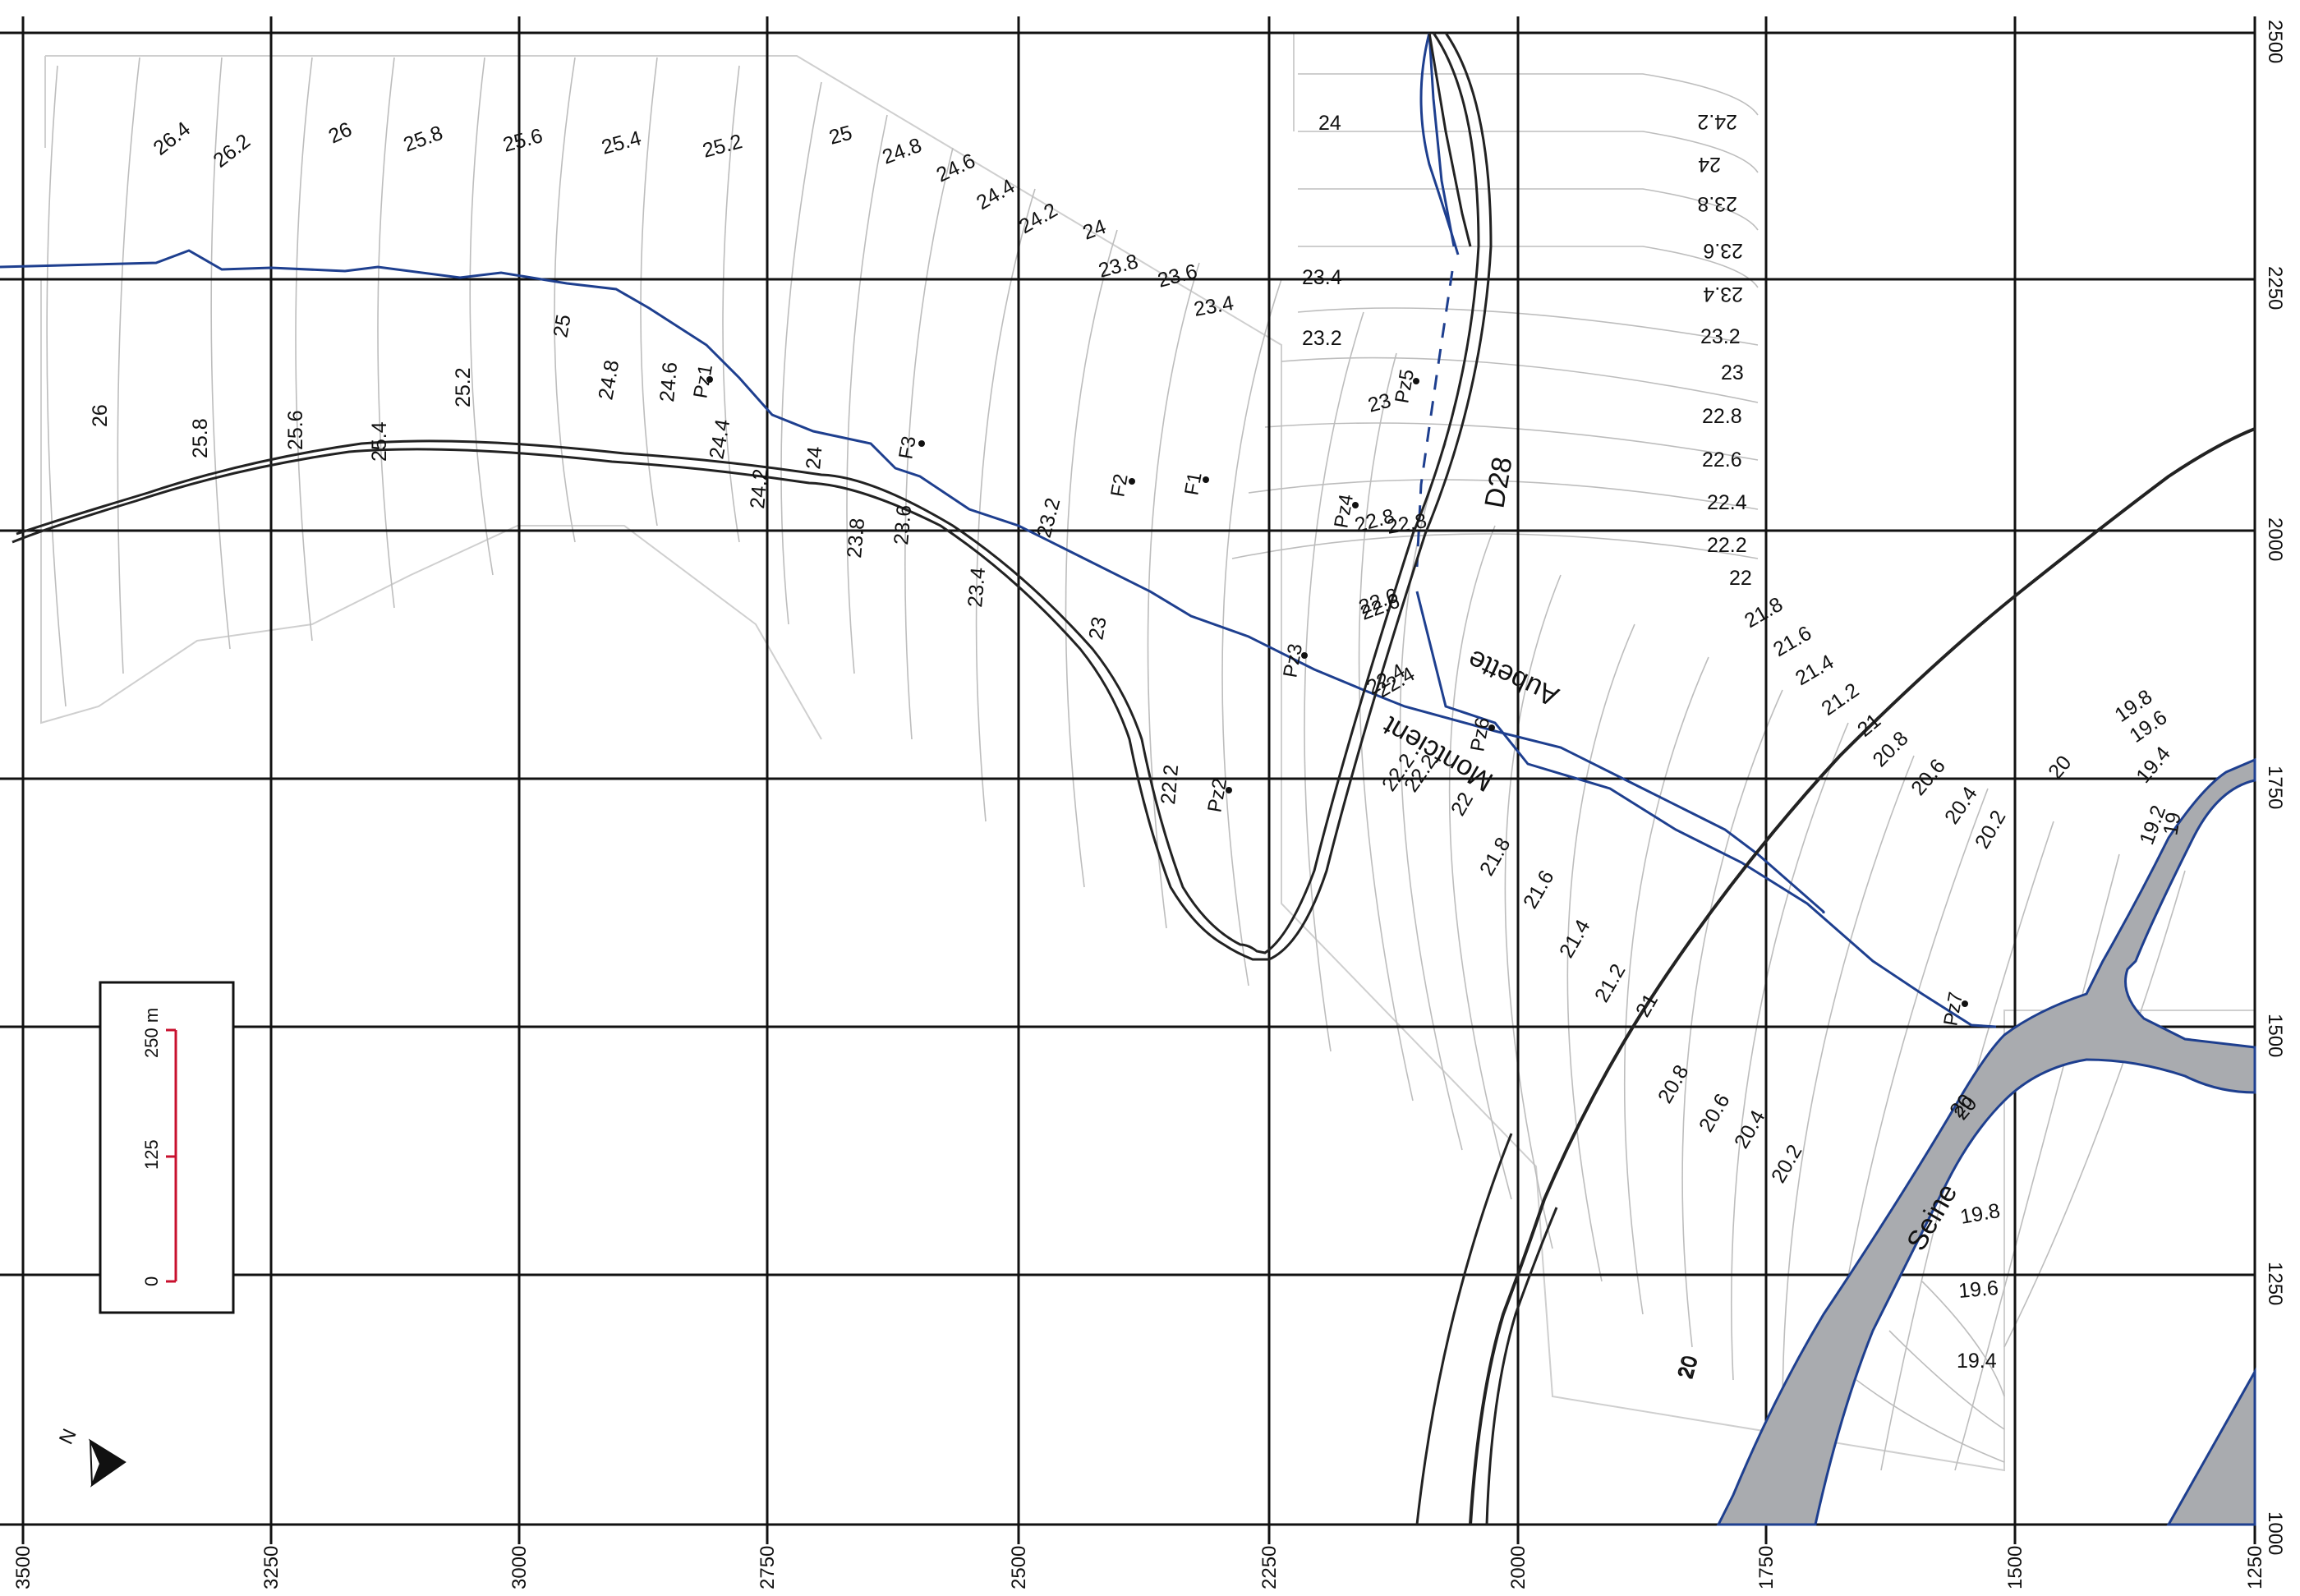 Image resolution: width=2300 pixels, height=1596 pixels. Describe the element at coordinates (151, 1154) in the screenshot. I see `scale-label-125: 125` at that location.